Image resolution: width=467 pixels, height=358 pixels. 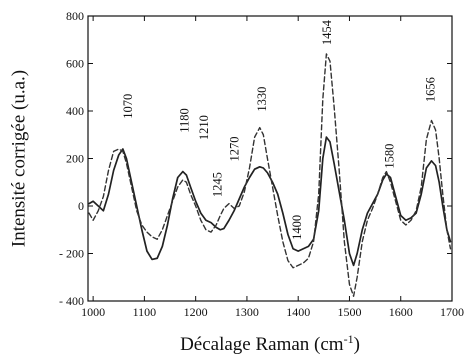 What do you see at coordinates (430, 89) in the screenshot?
I see `peak-label-1656: 1656` at bounding box center [430, 89].